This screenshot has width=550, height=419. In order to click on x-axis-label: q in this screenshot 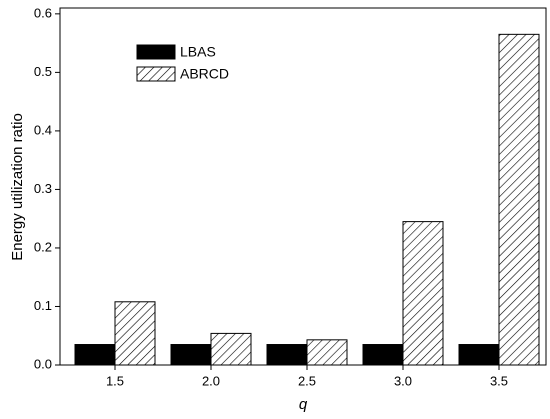, I will do `click(303, 404)`.